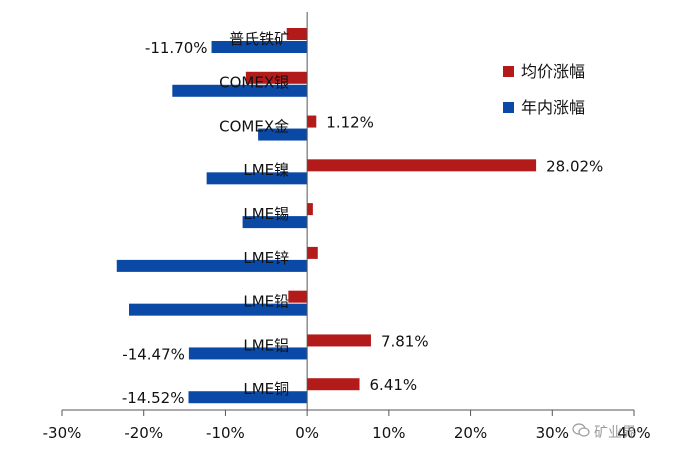 This screenshot has height=470, width=700. Describe the element at coordinates (153, 398) in the screenshot. I see `data-label-6: -14.52%` at that location.